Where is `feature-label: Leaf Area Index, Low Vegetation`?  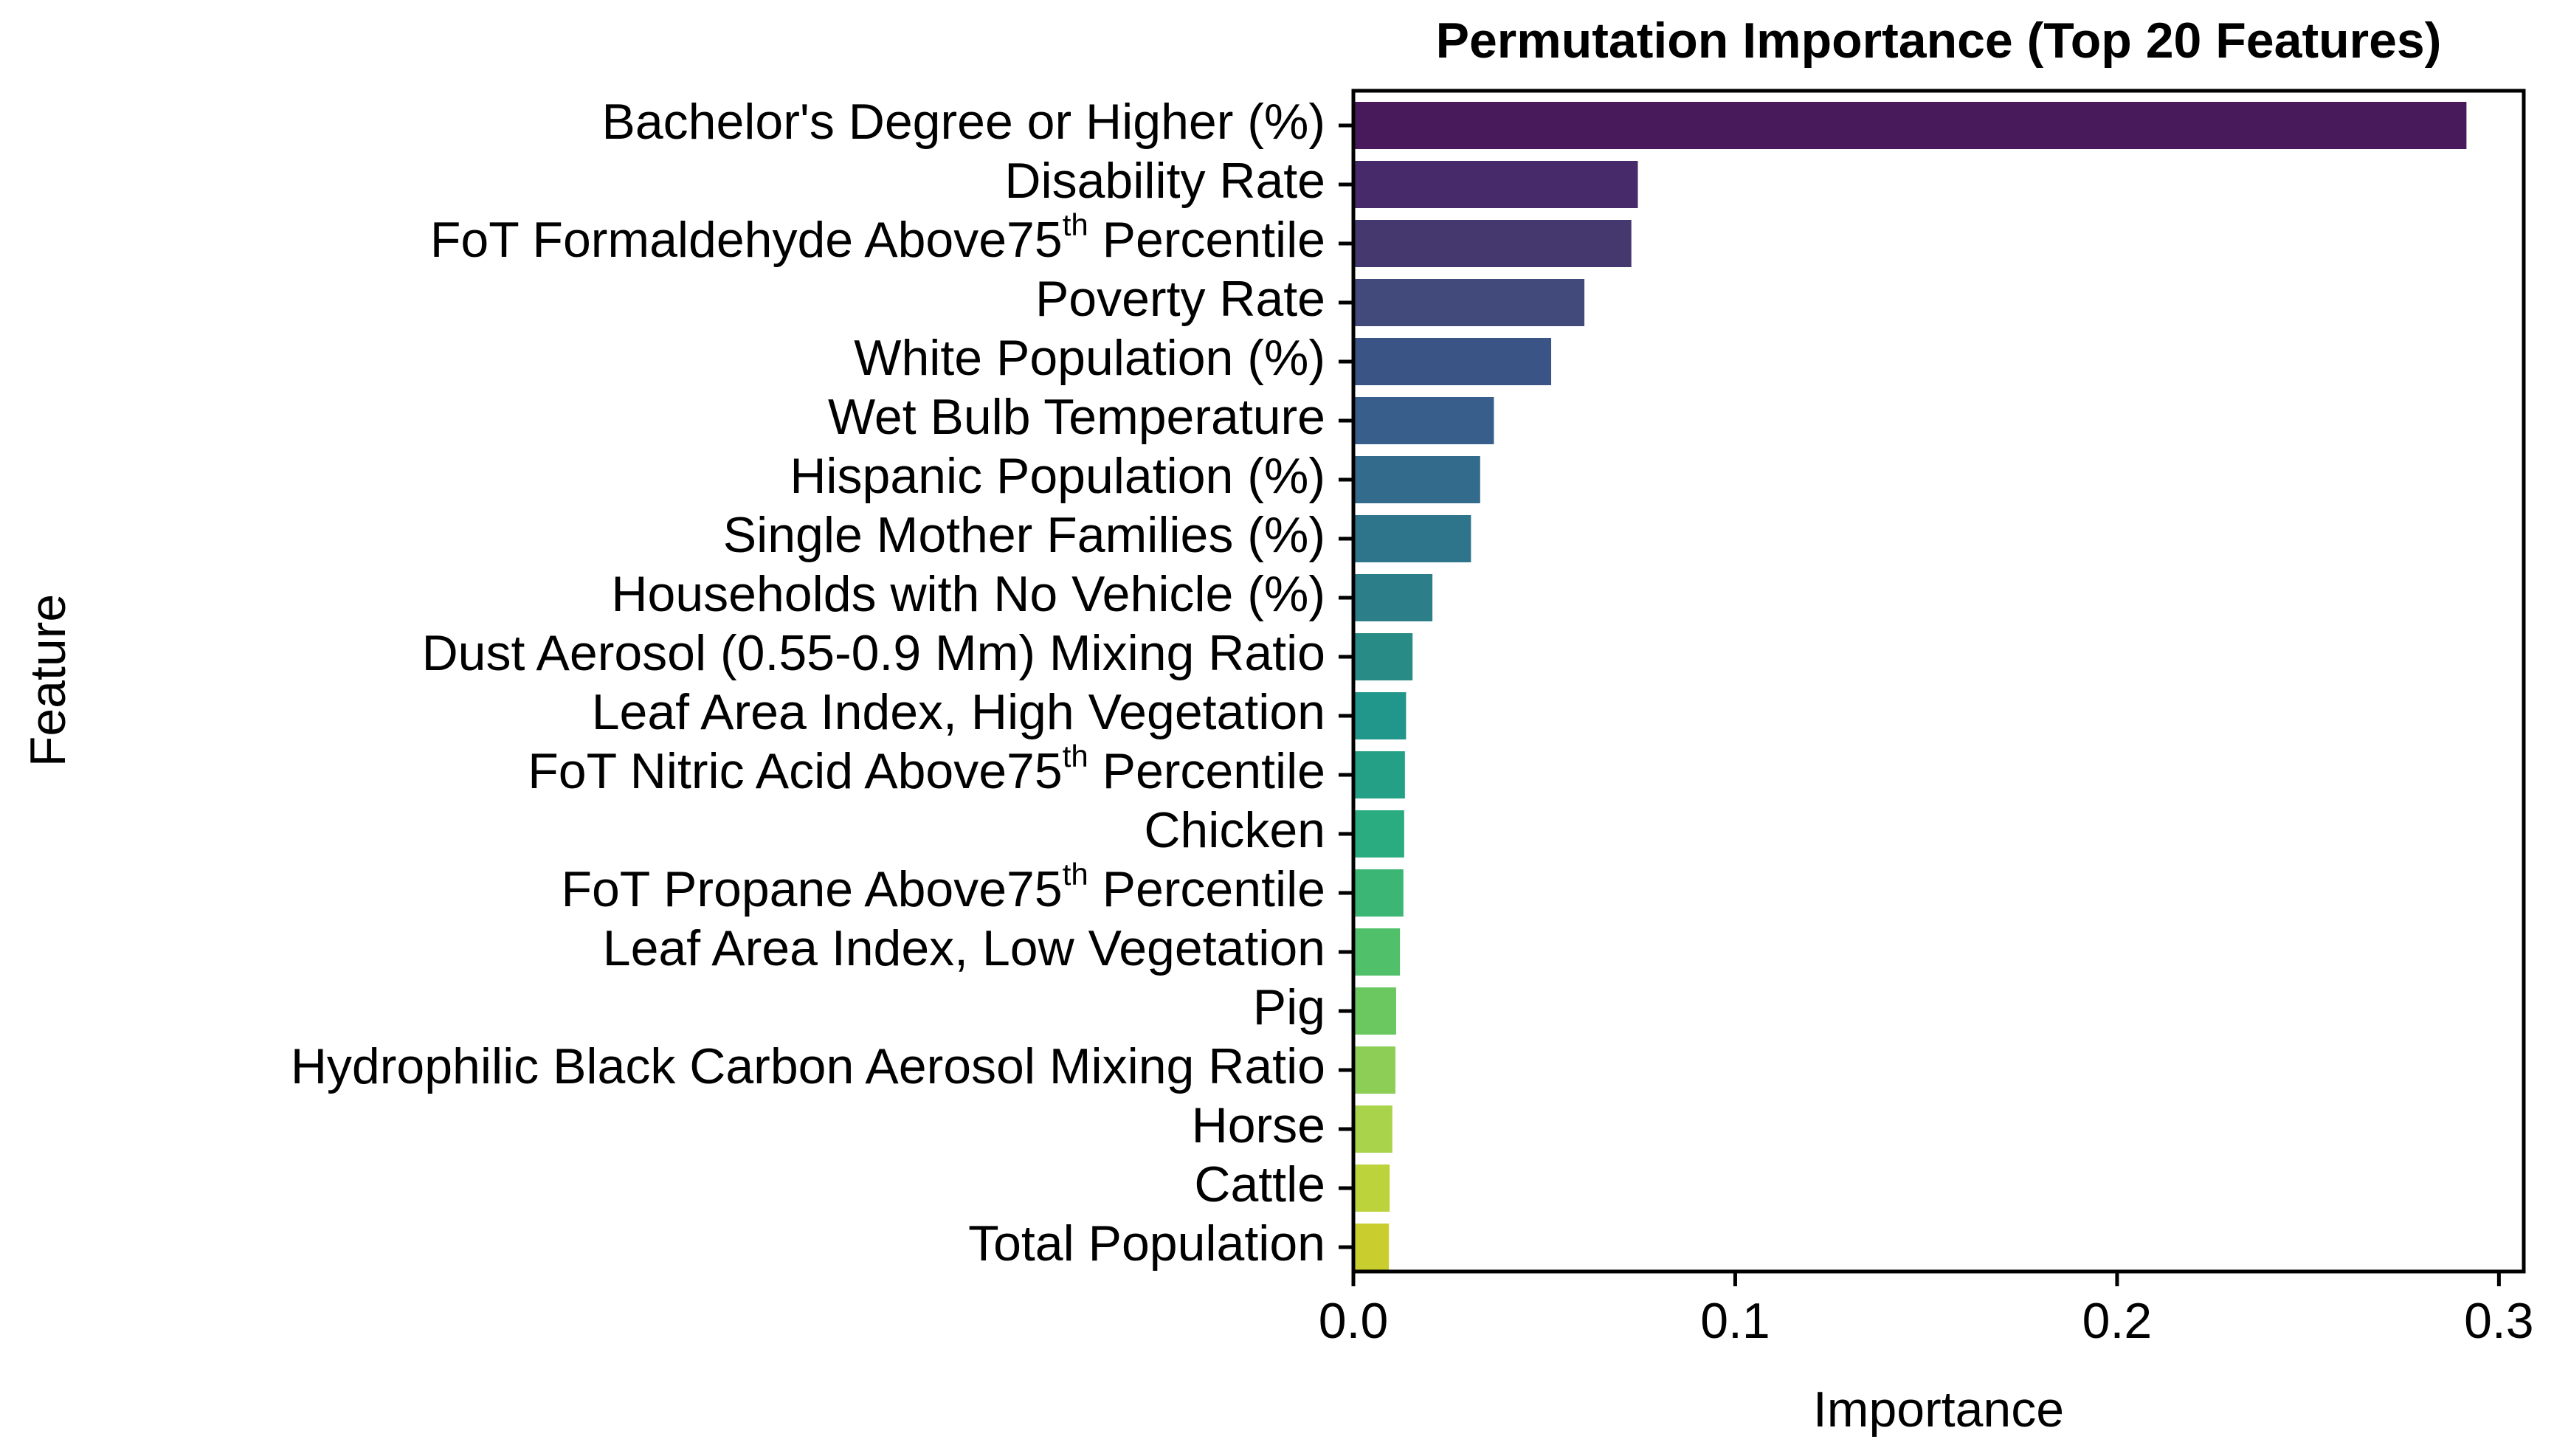 feature-label: Leaf Area Index, Low Vegetation is located at coordinates (964, 948).